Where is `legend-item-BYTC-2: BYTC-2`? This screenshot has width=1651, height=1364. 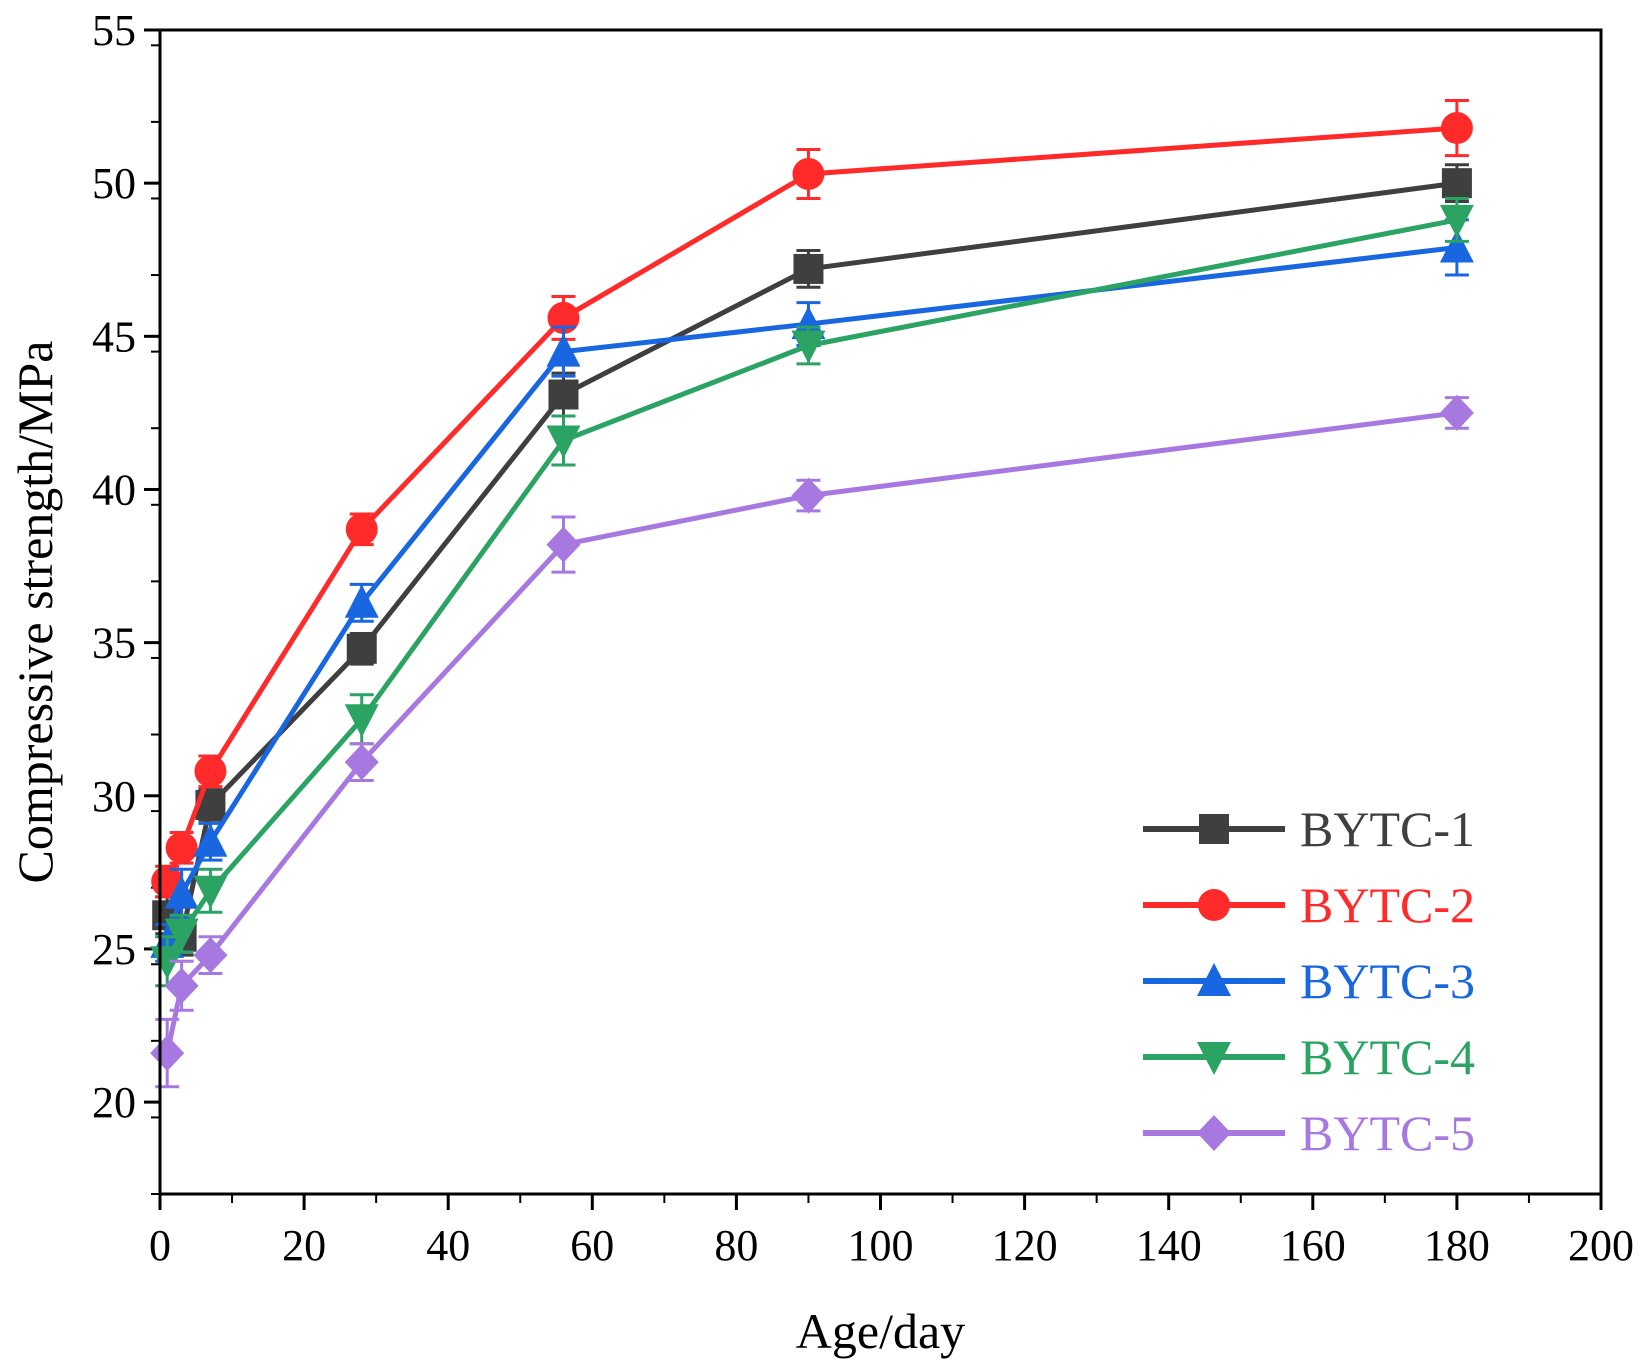 legend-item-BYTC-2: BYTC-2 is located at coordinates (1309, 905).